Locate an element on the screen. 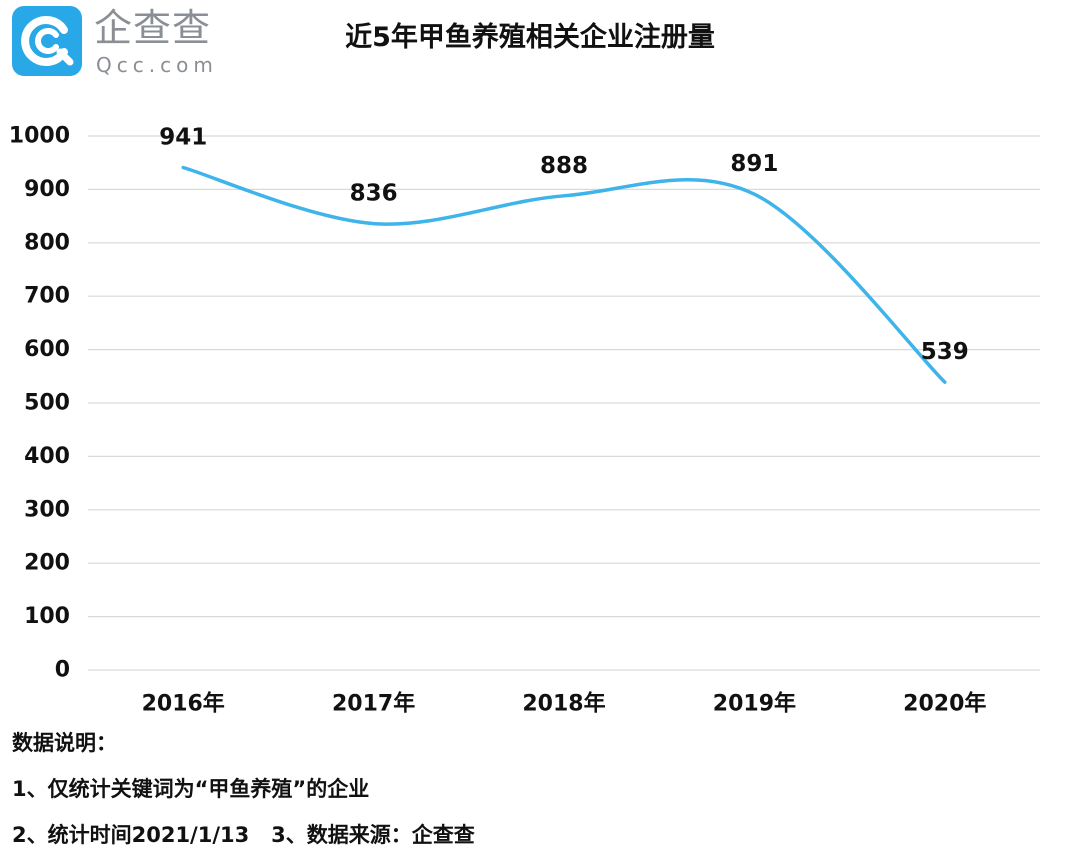 This screenshot has width=1080, height=868. x-axis-tick-labels: 2016年 2017年 2018年 2019年 2020年 is located at coordinates (564, 704).